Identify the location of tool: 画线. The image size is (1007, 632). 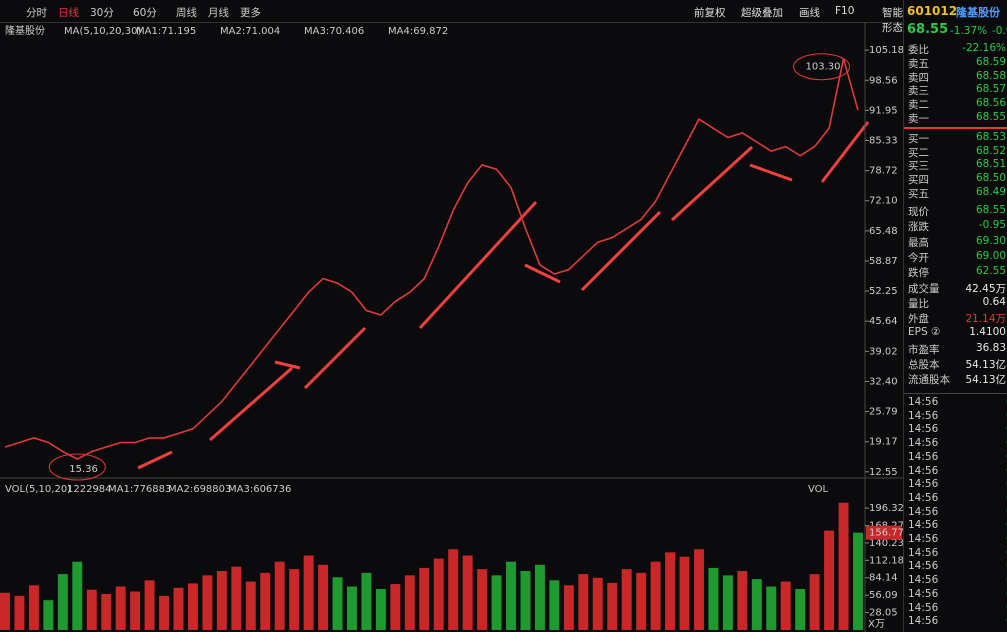
(809, 13).